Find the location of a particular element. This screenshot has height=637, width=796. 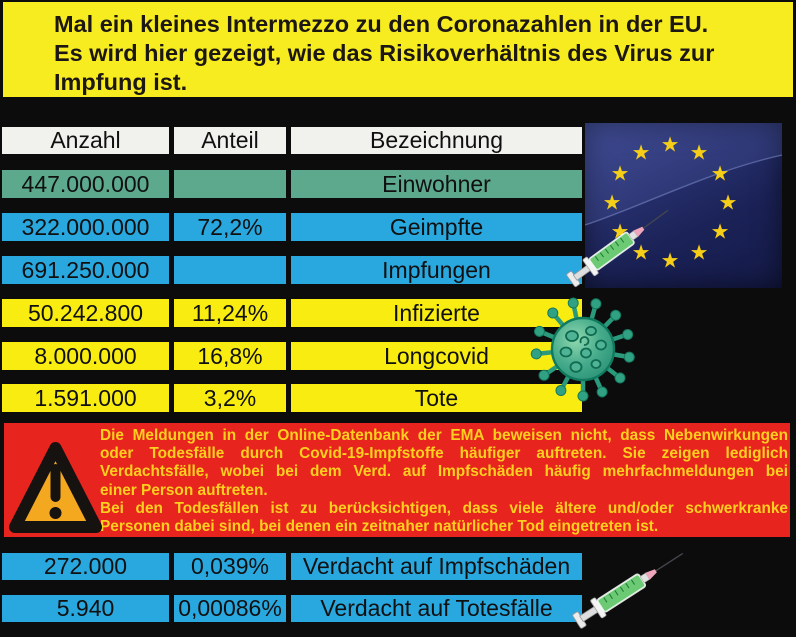

cell-anzahl: 50.242.800 is located at coordinates (85, 312).